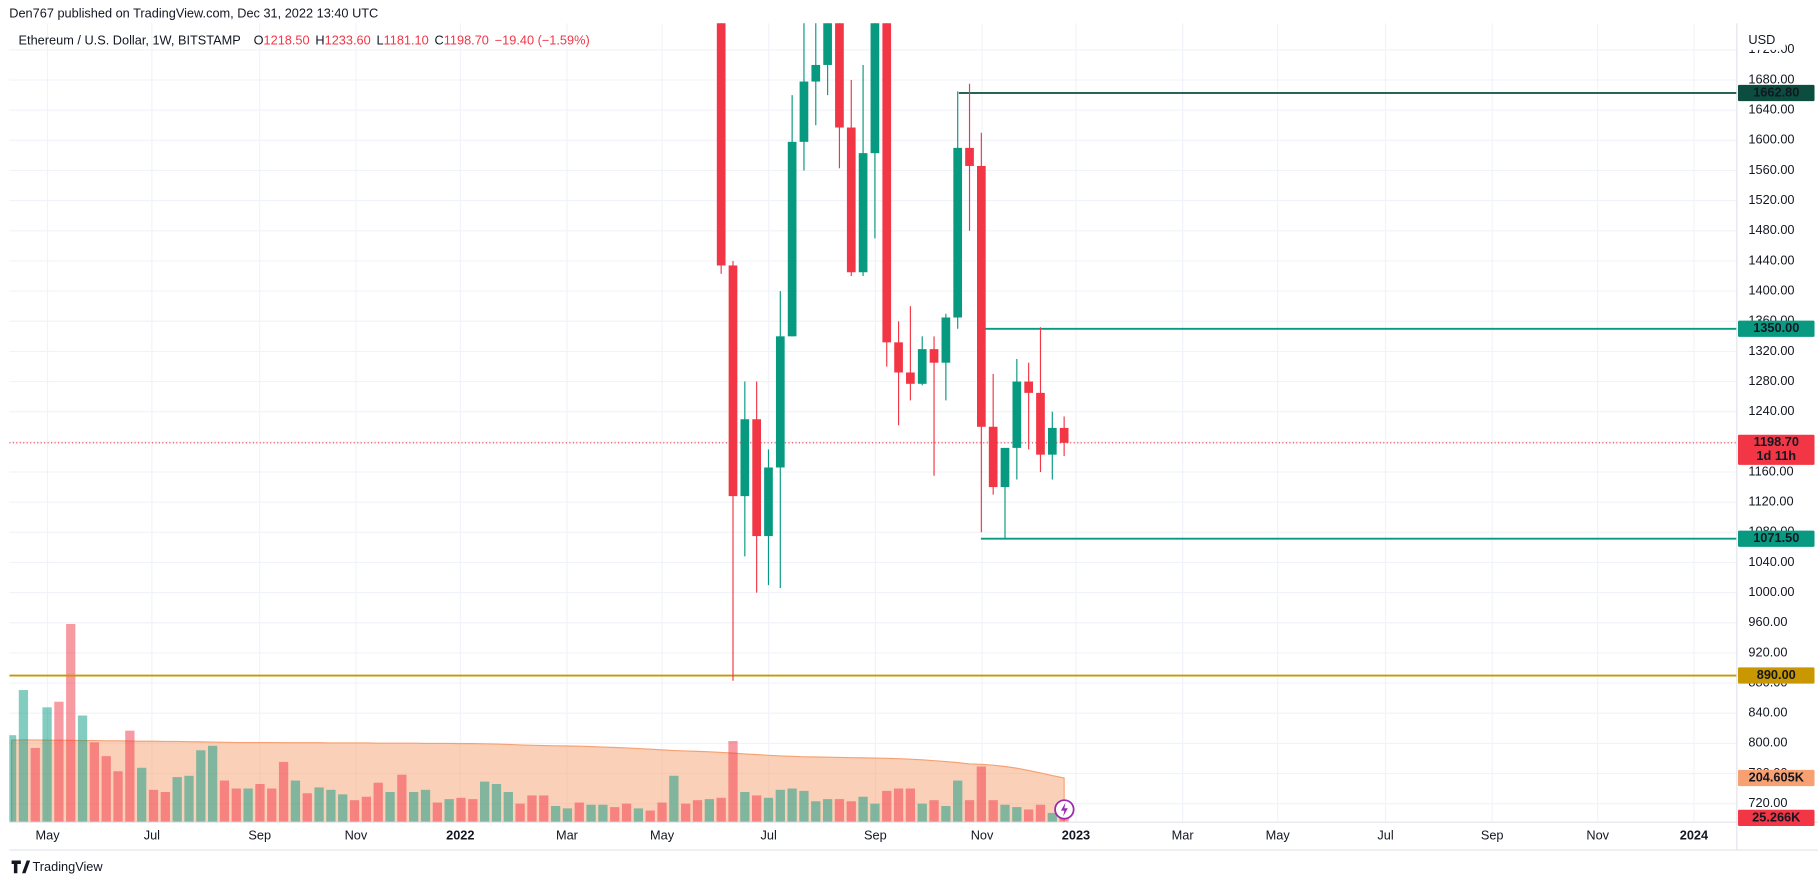 Image resolution: width=1818 pixels, height=886 pixels. I want to click on y-tick-label: 1520.00, so click(1771, 199).